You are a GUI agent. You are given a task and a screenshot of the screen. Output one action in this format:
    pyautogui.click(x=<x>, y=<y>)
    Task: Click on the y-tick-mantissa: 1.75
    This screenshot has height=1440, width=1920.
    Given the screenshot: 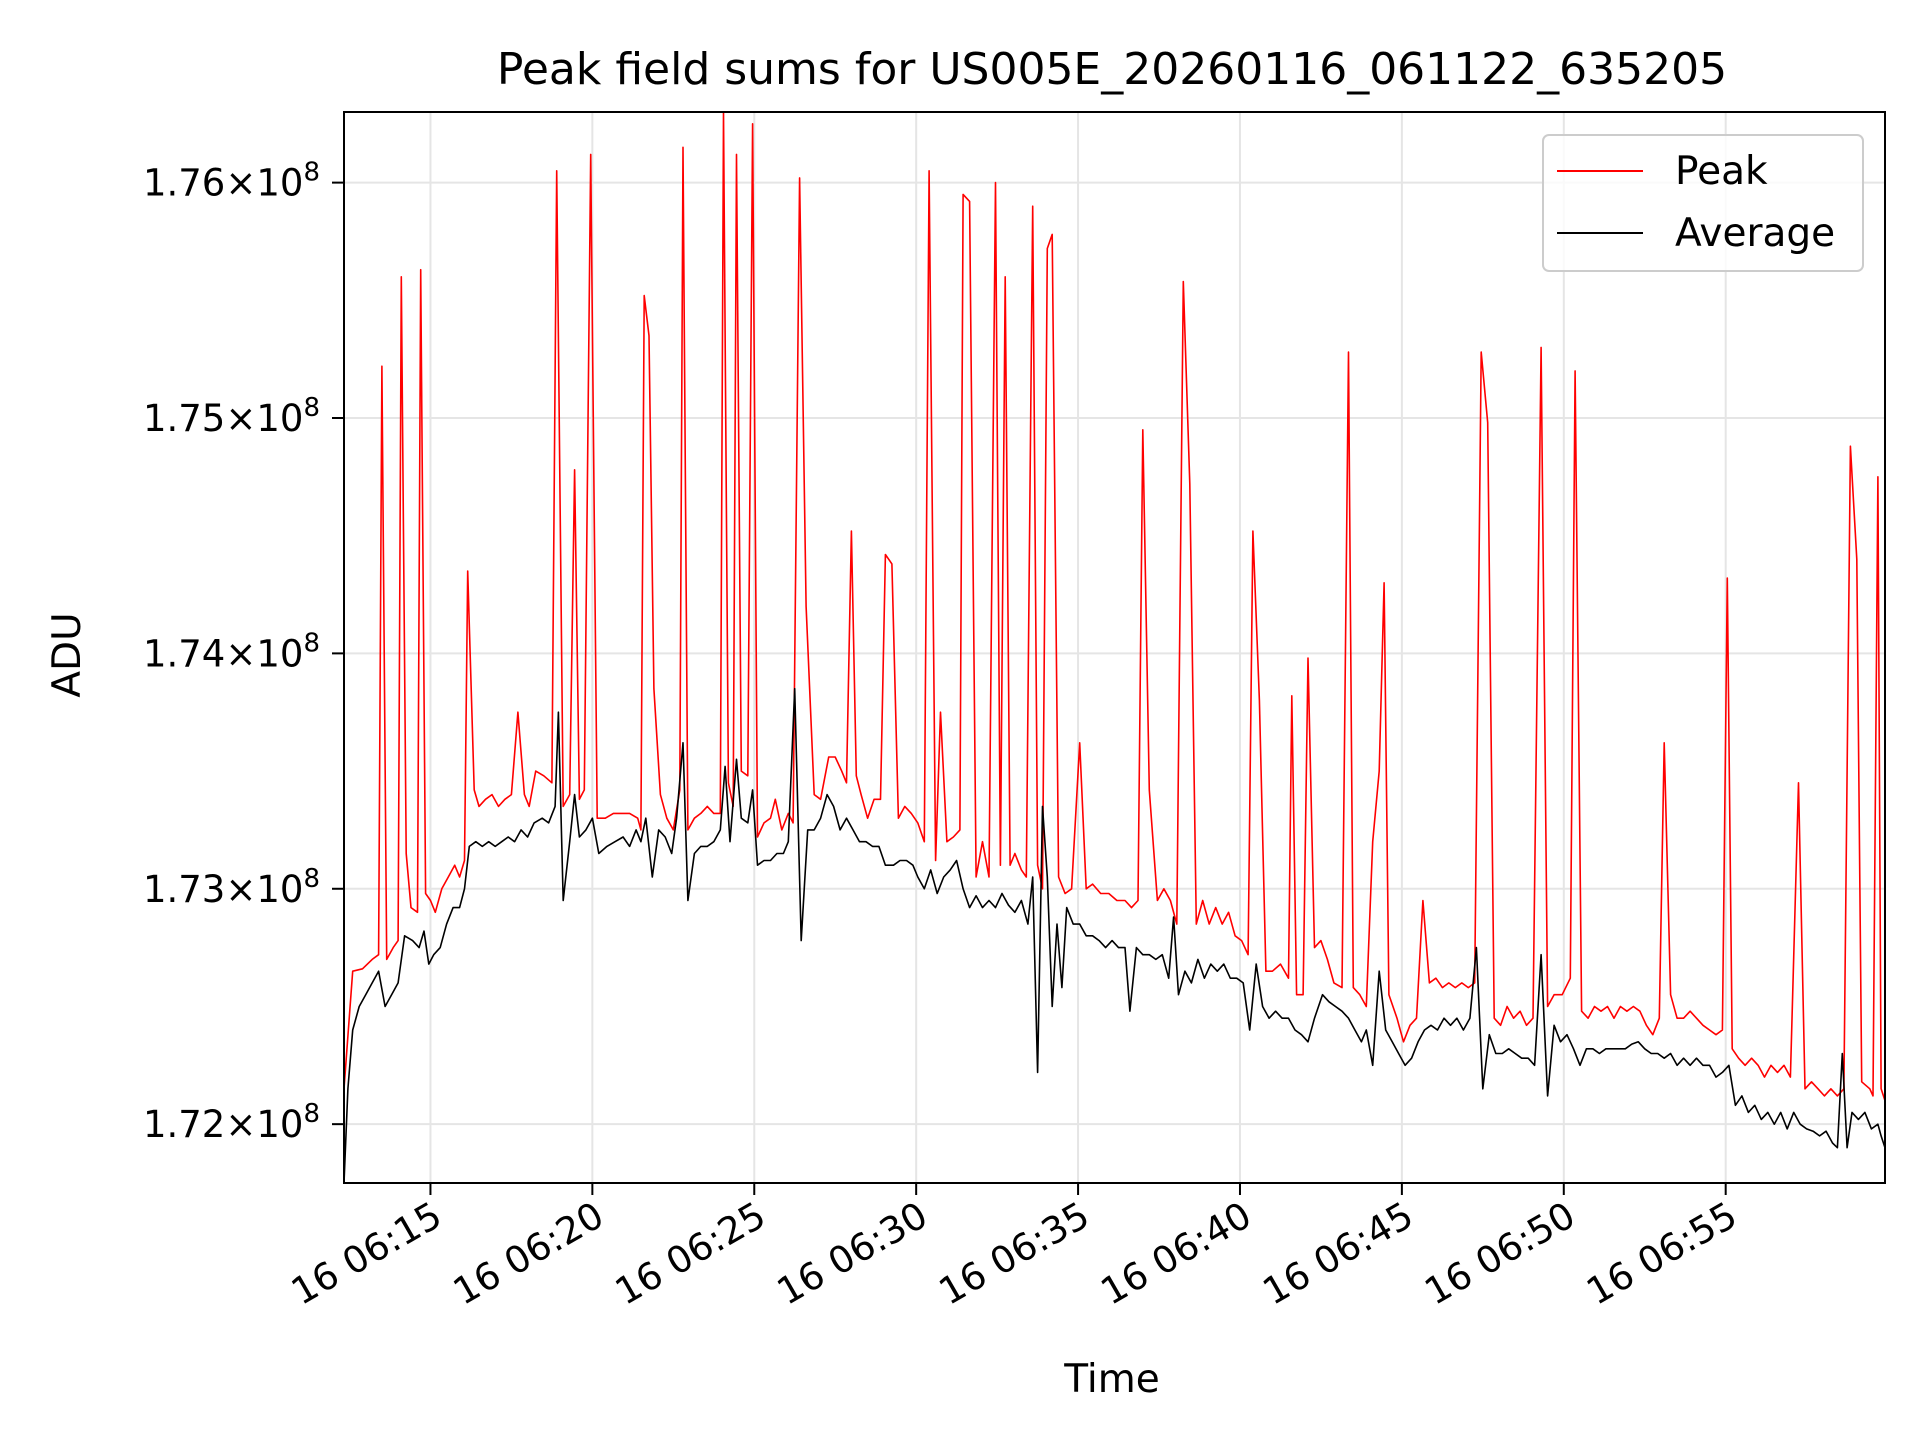 What is the action you would take?
    pyautogui.click(x=184, y=418)
    